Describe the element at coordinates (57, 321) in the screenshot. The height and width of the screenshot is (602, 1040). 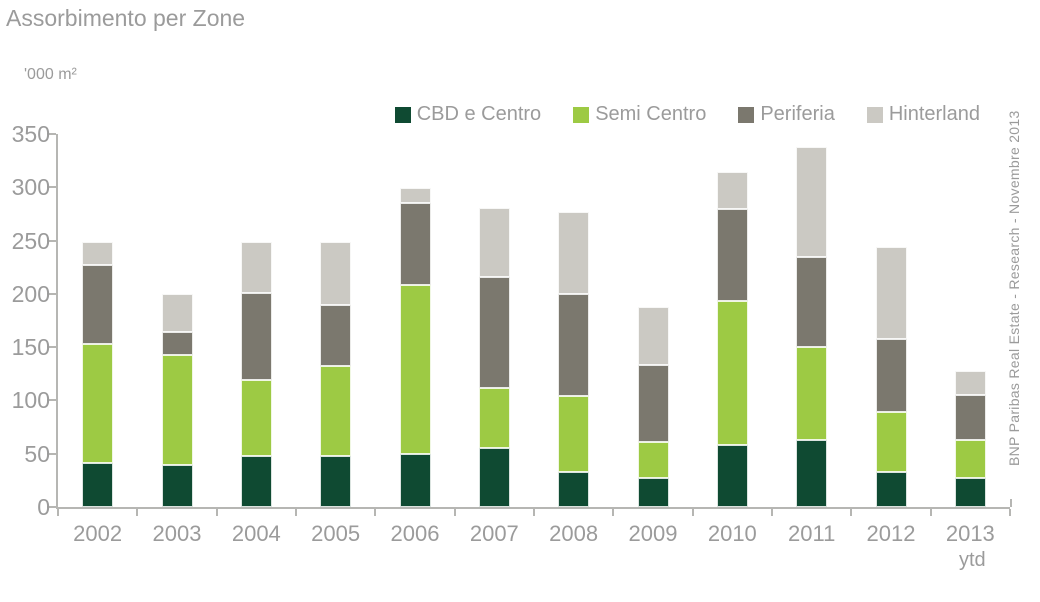
I see `y-axis-line` at that location.